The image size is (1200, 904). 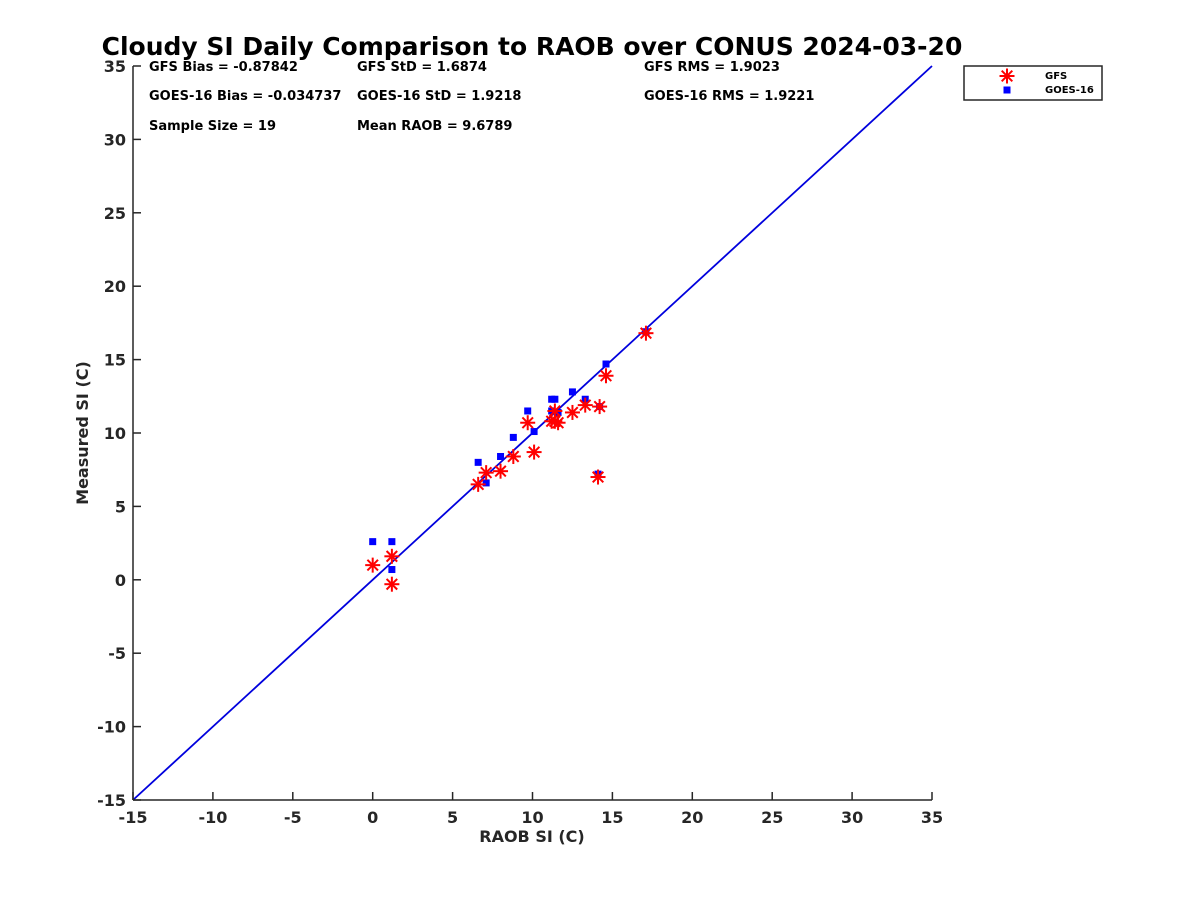 What do you see at coordinates (115, 213) in the screenshot?
I see `y-tick-label: 25` at bounding box center [115, 213].